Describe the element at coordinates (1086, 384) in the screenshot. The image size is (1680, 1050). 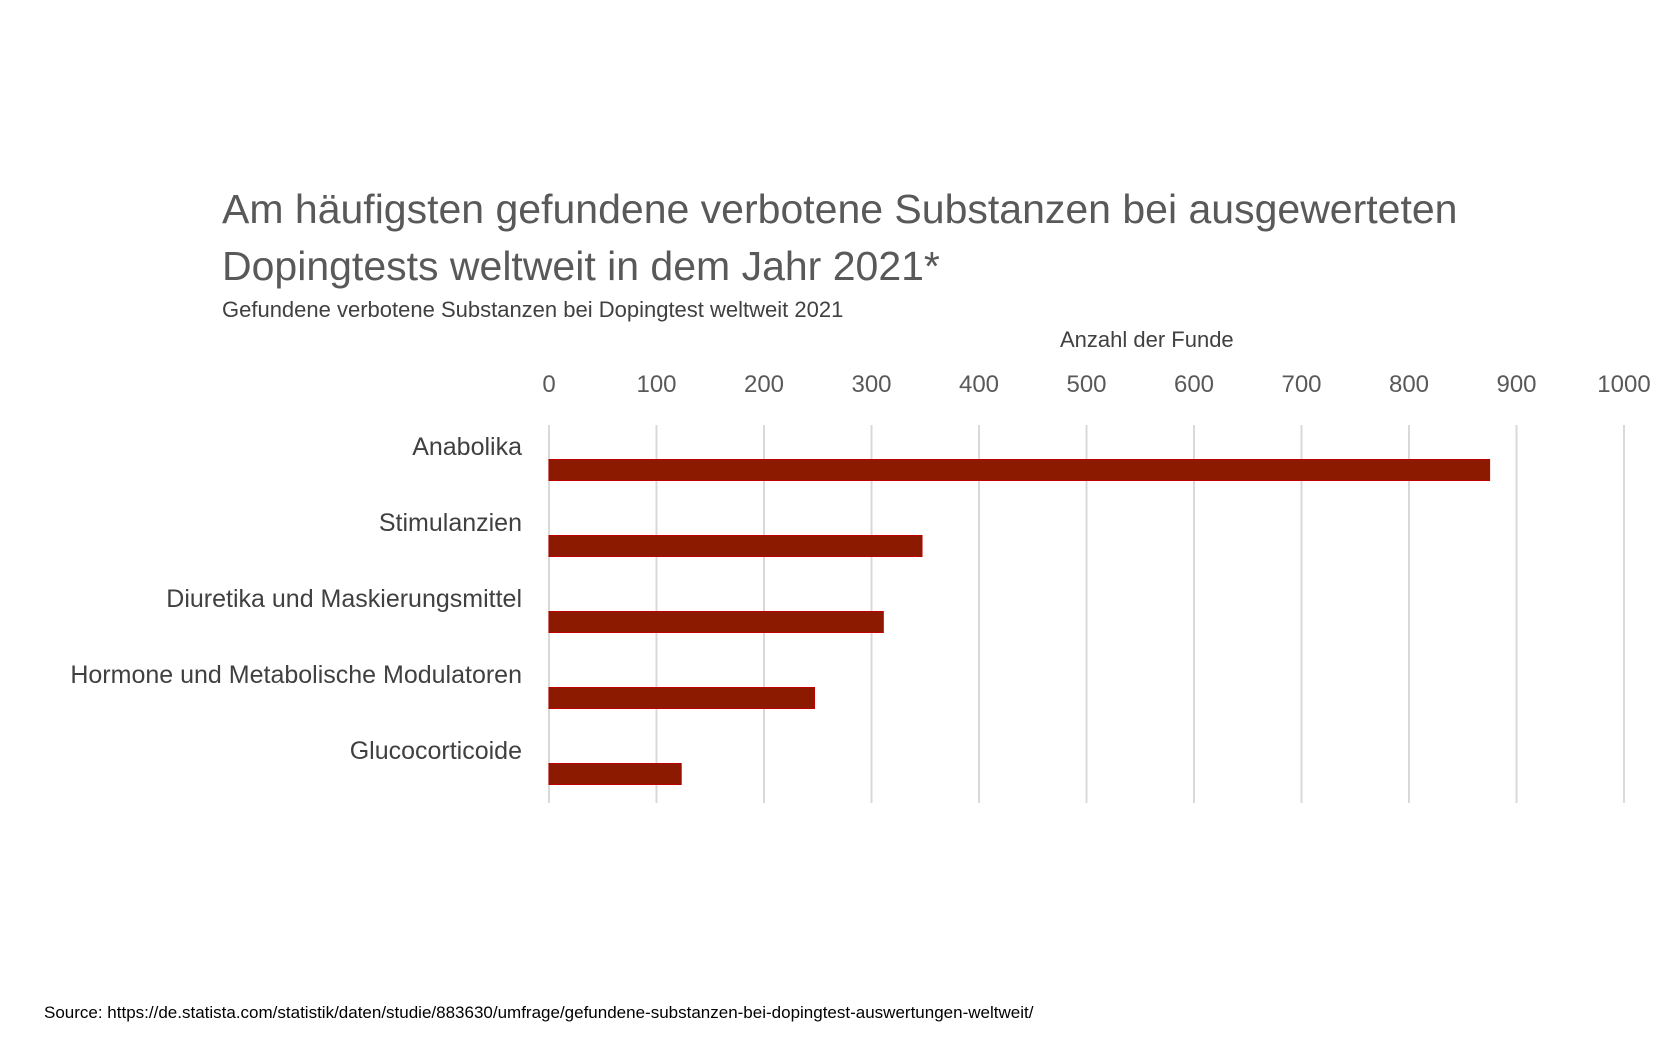
I see `x-tick-label: 500` at that location.